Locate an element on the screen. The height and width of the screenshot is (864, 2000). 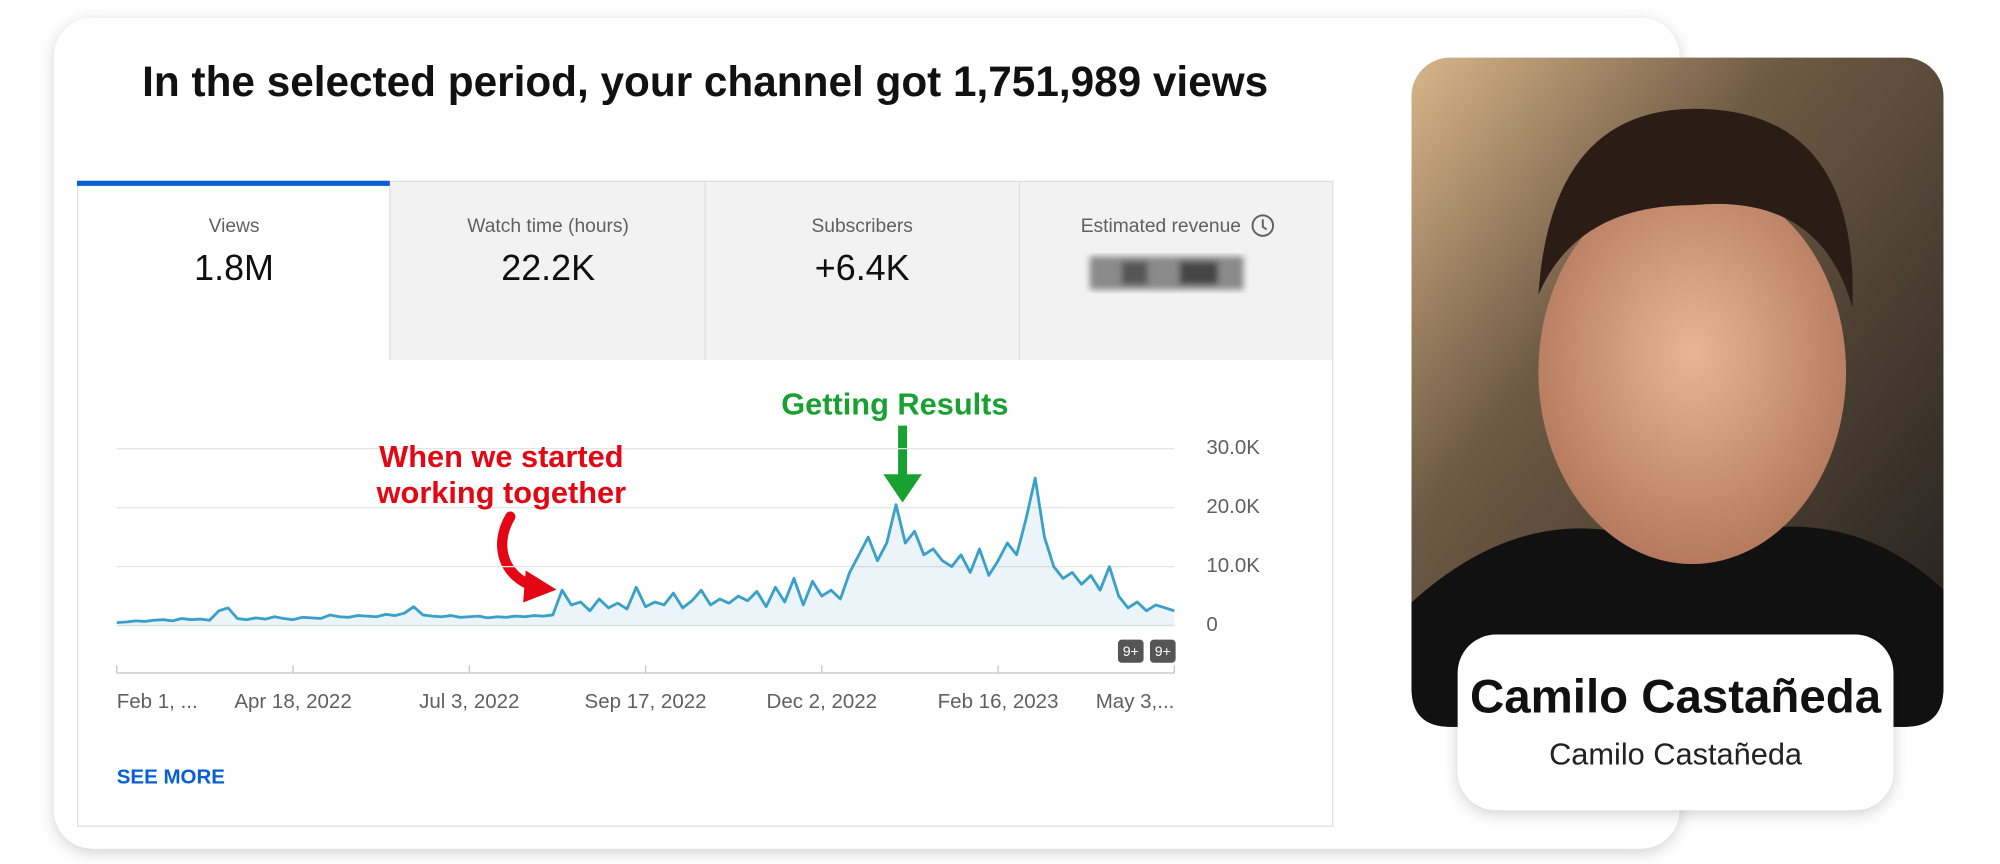
tab-value: 1.8M is located at coordinates (234, 268).